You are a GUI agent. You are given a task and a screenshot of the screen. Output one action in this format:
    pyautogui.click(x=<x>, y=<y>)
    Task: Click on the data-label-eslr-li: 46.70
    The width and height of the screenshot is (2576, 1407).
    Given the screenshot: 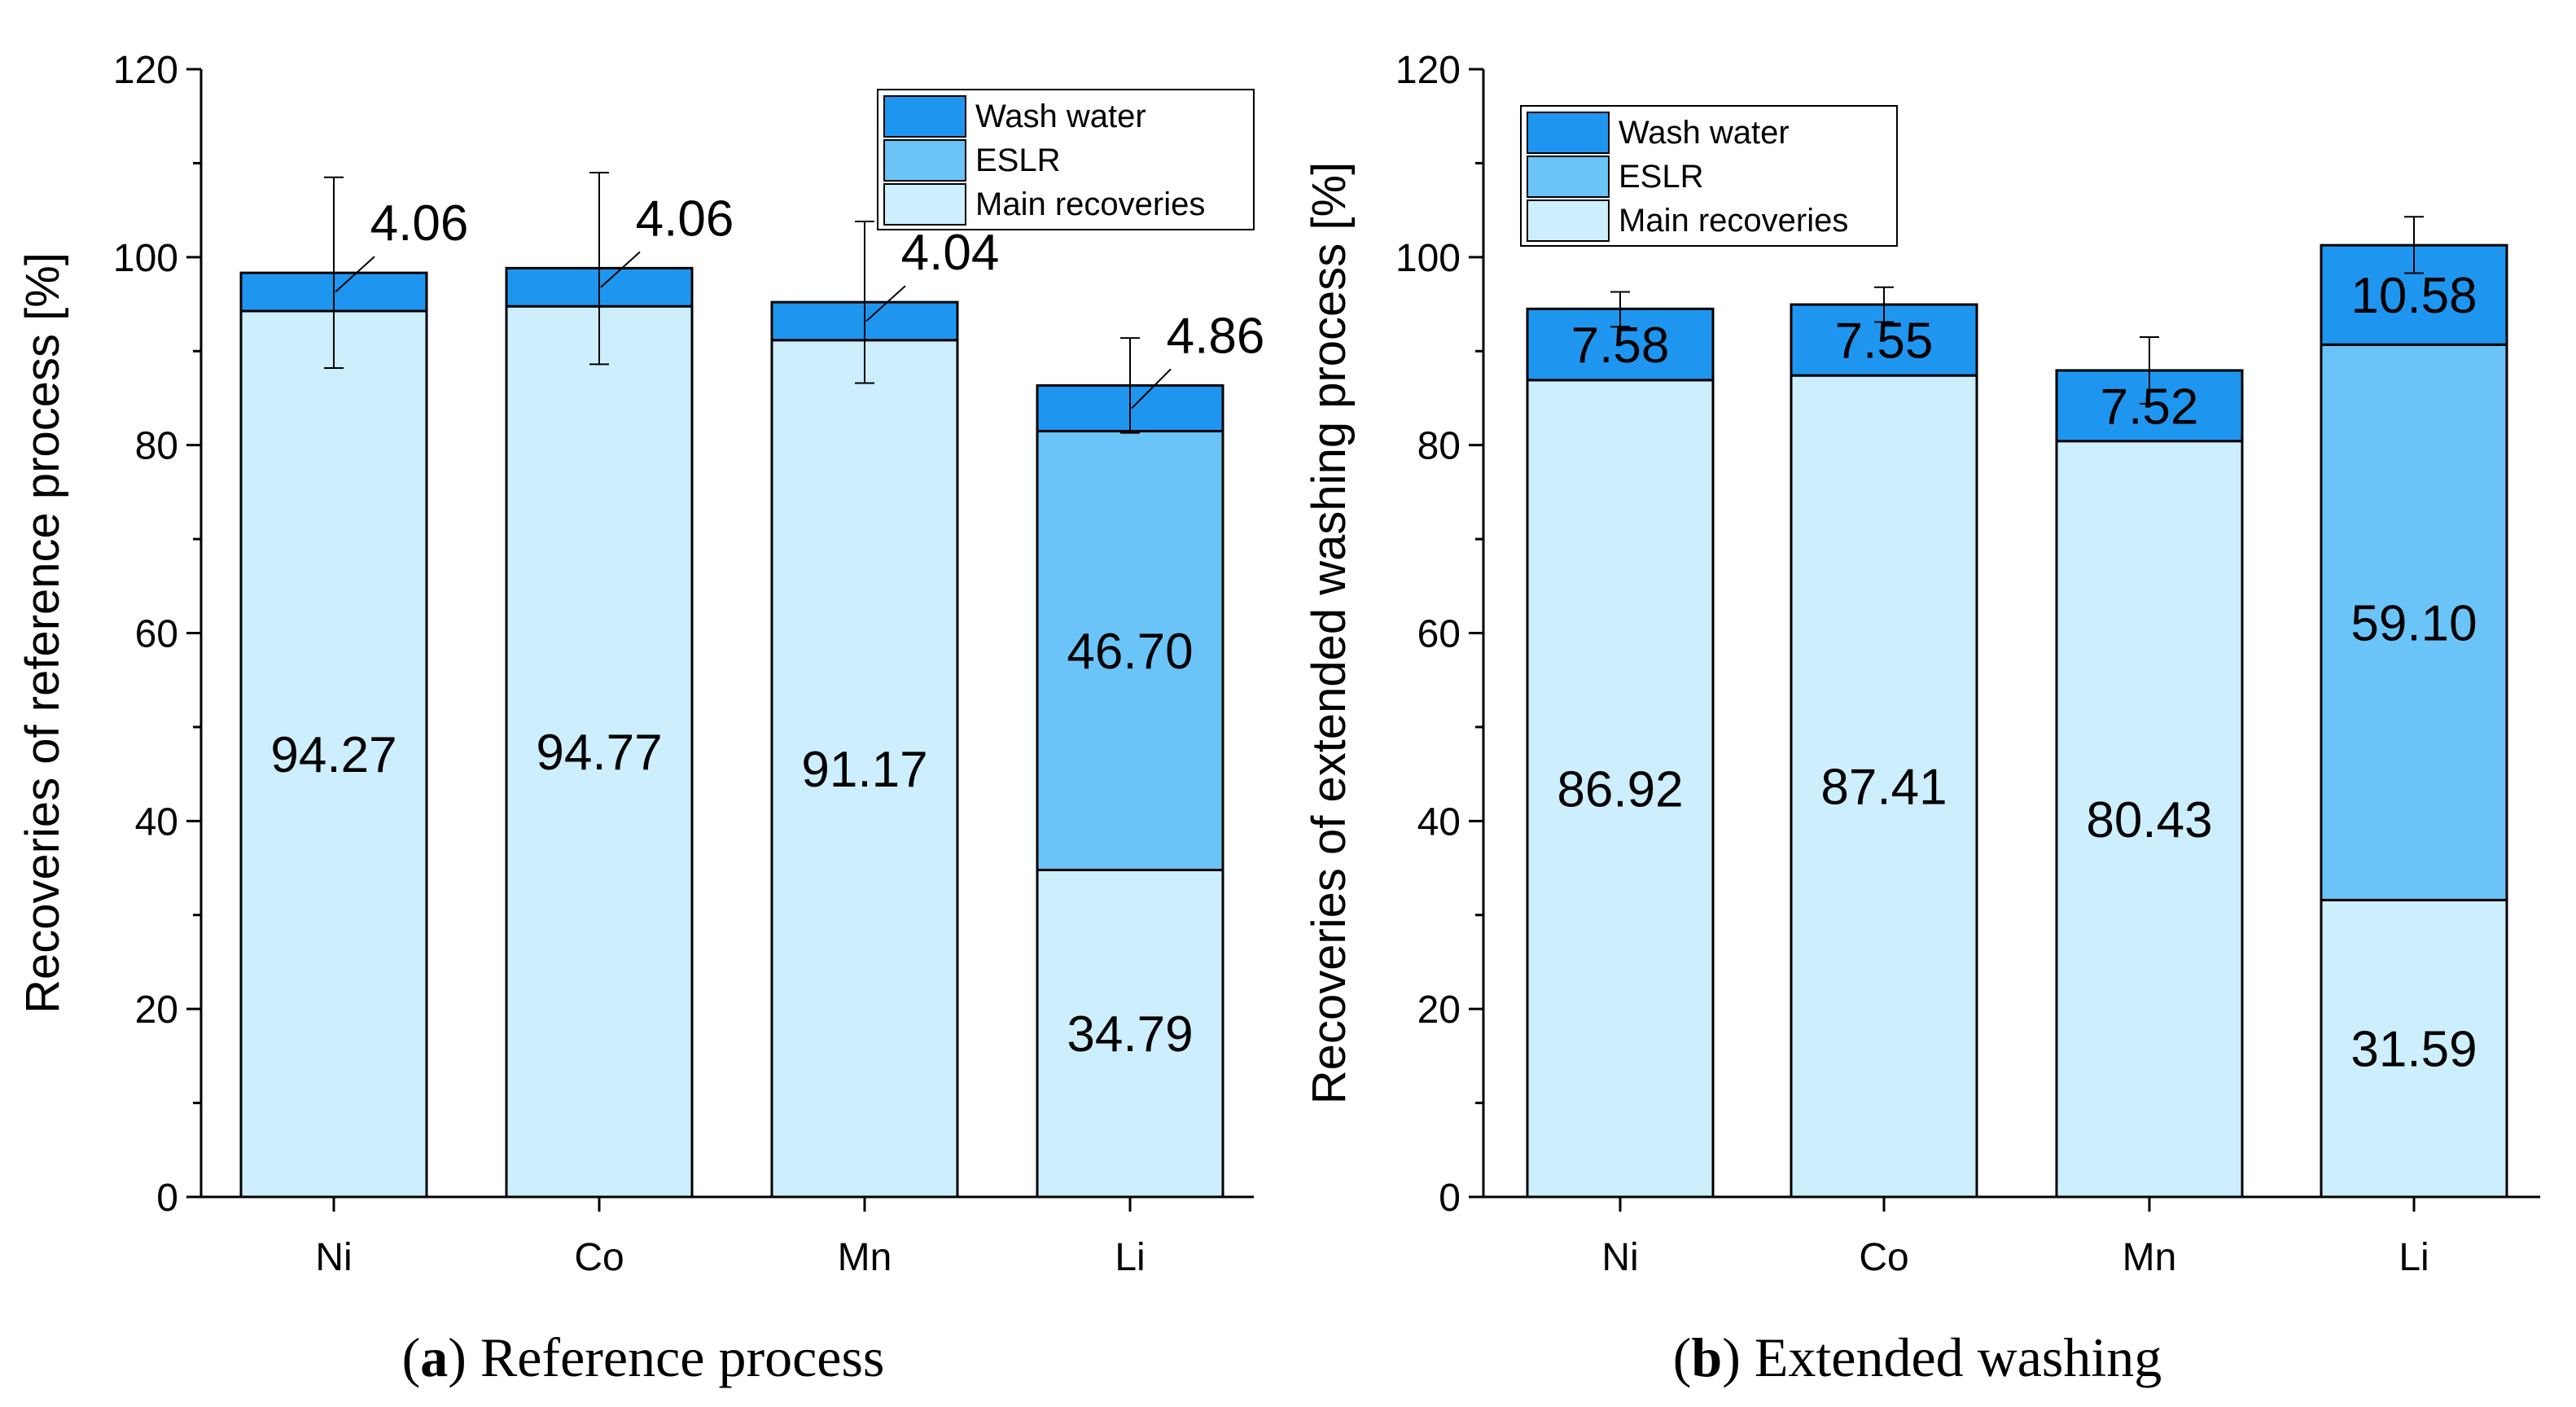 What is the action you would take?
    pyautogui.click(x=1130, y=652)
    